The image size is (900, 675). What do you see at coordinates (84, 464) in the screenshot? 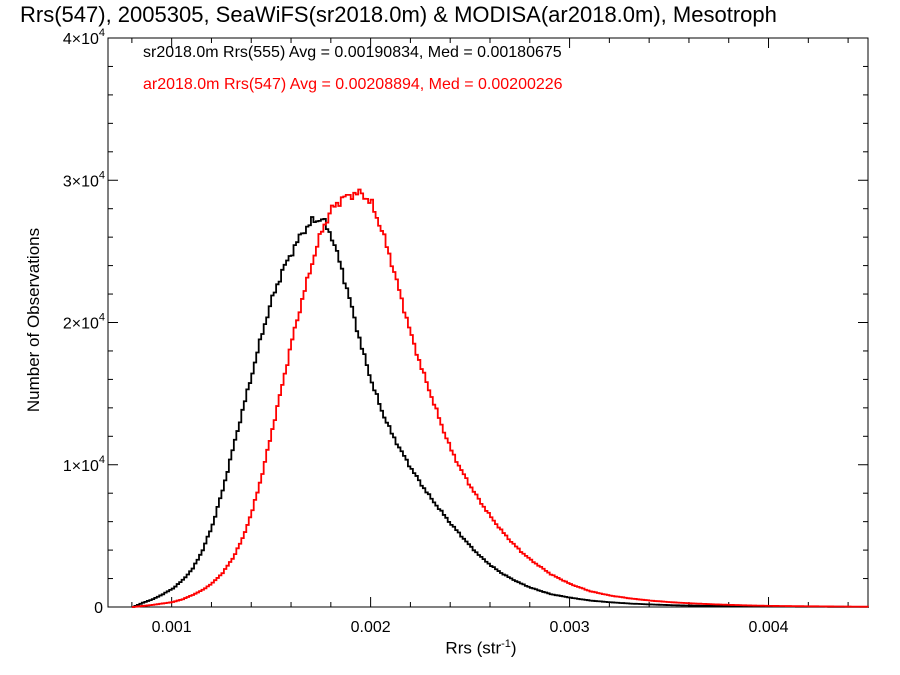
I see `y-tick-label: 1×10⁴` at bounding box center [84, 464].